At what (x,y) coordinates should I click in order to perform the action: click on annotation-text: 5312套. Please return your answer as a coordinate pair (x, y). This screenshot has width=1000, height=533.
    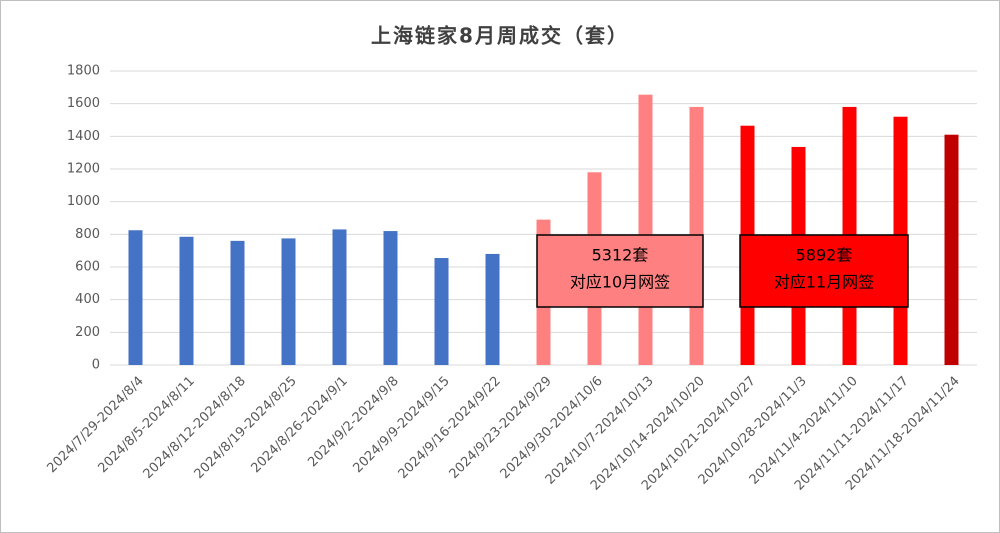
    Looking at the image, I should click on (620, 255).